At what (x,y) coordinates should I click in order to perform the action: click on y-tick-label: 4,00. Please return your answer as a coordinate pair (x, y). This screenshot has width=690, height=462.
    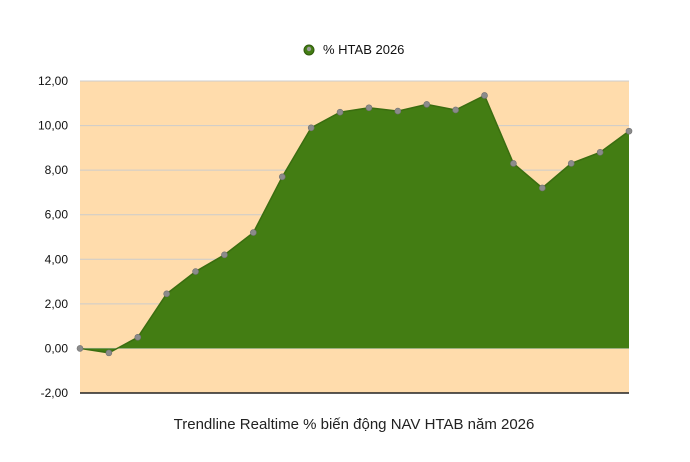
    Looking at the image, I should click on (57, 259).